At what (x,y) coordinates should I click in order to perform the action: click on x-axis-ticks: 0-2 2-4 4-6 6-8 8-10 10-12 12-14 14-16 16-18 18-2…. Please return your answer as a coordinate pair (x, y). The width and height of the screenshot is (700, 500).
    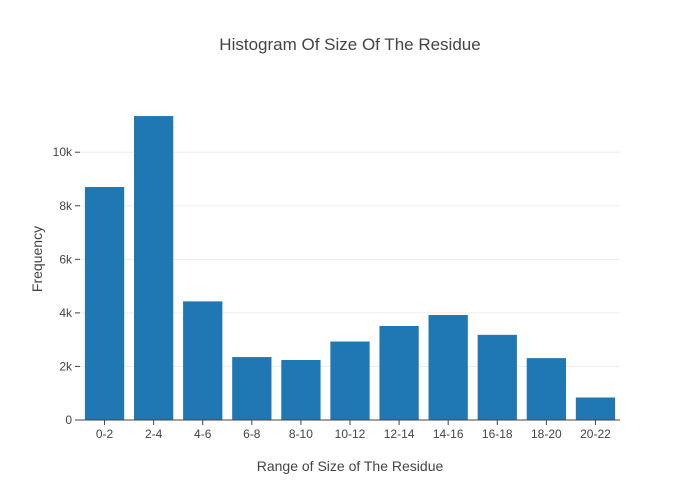
    Looking at the image, I should click on (353, 430).